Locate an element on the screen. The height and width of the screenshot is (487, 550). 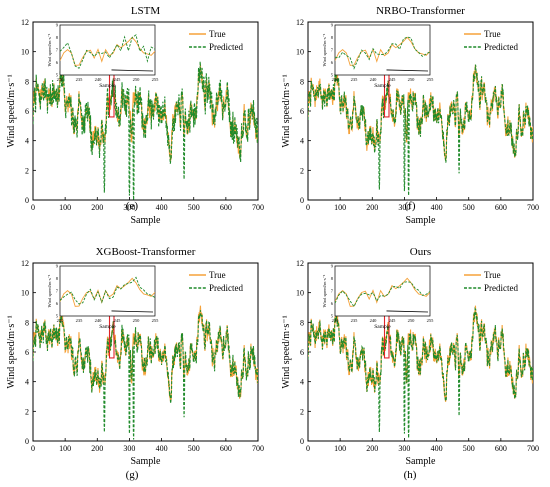
panel-label: (e) is located at coordinates (132, 206).